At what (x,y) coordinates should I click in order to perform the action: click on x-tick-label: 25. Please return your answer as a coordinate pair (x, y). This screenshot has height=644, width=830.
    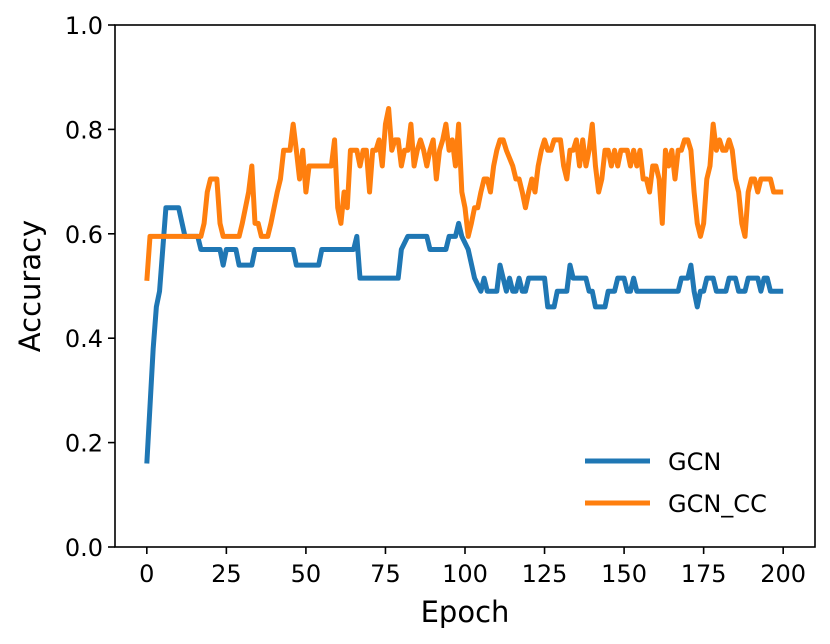
    Looking at the image, I should click on (226, 574).